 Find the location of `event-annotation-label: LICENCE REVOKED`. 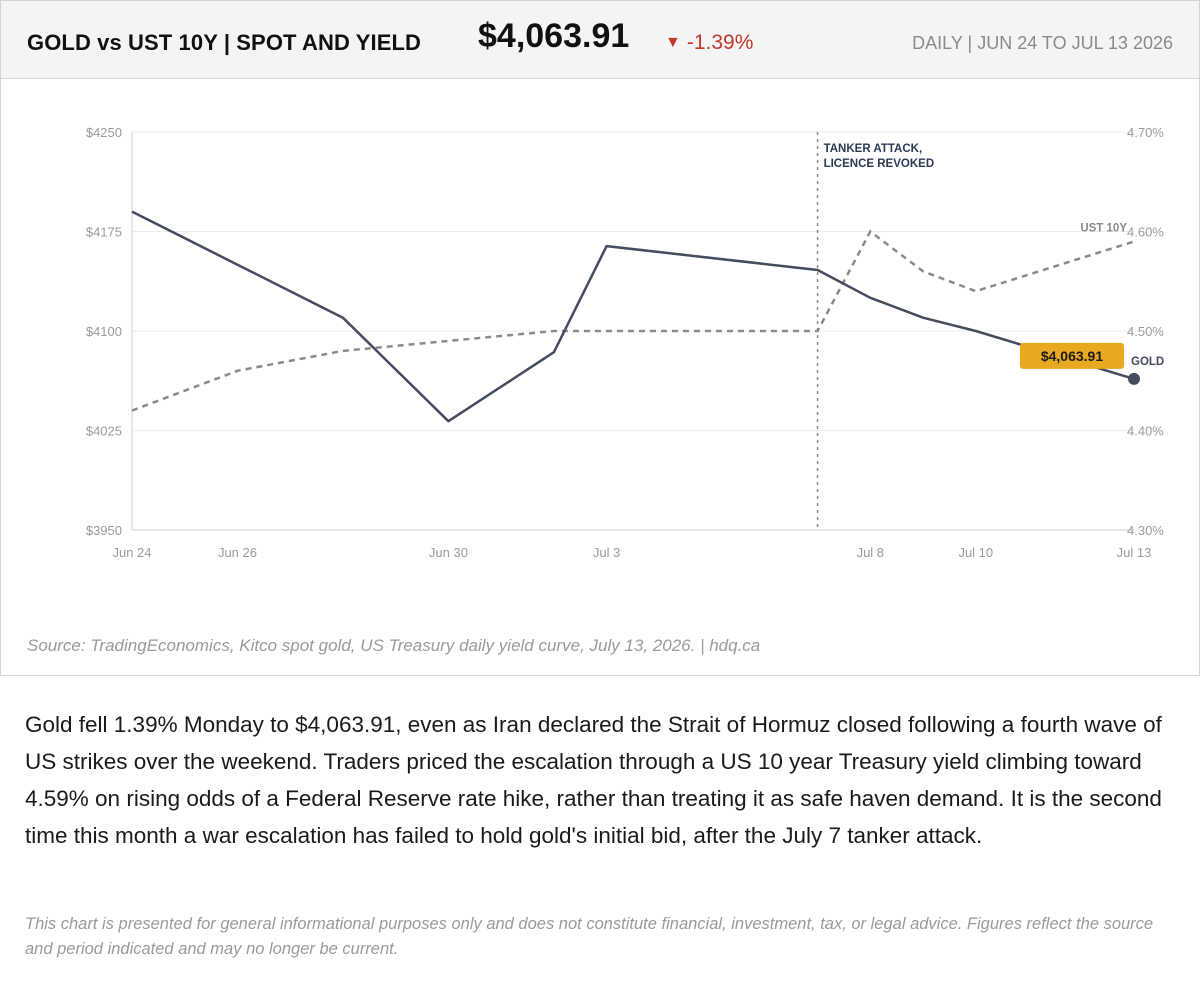

event-annotation-label: LICENCE REVOKED is located at coordinates (879, 164).